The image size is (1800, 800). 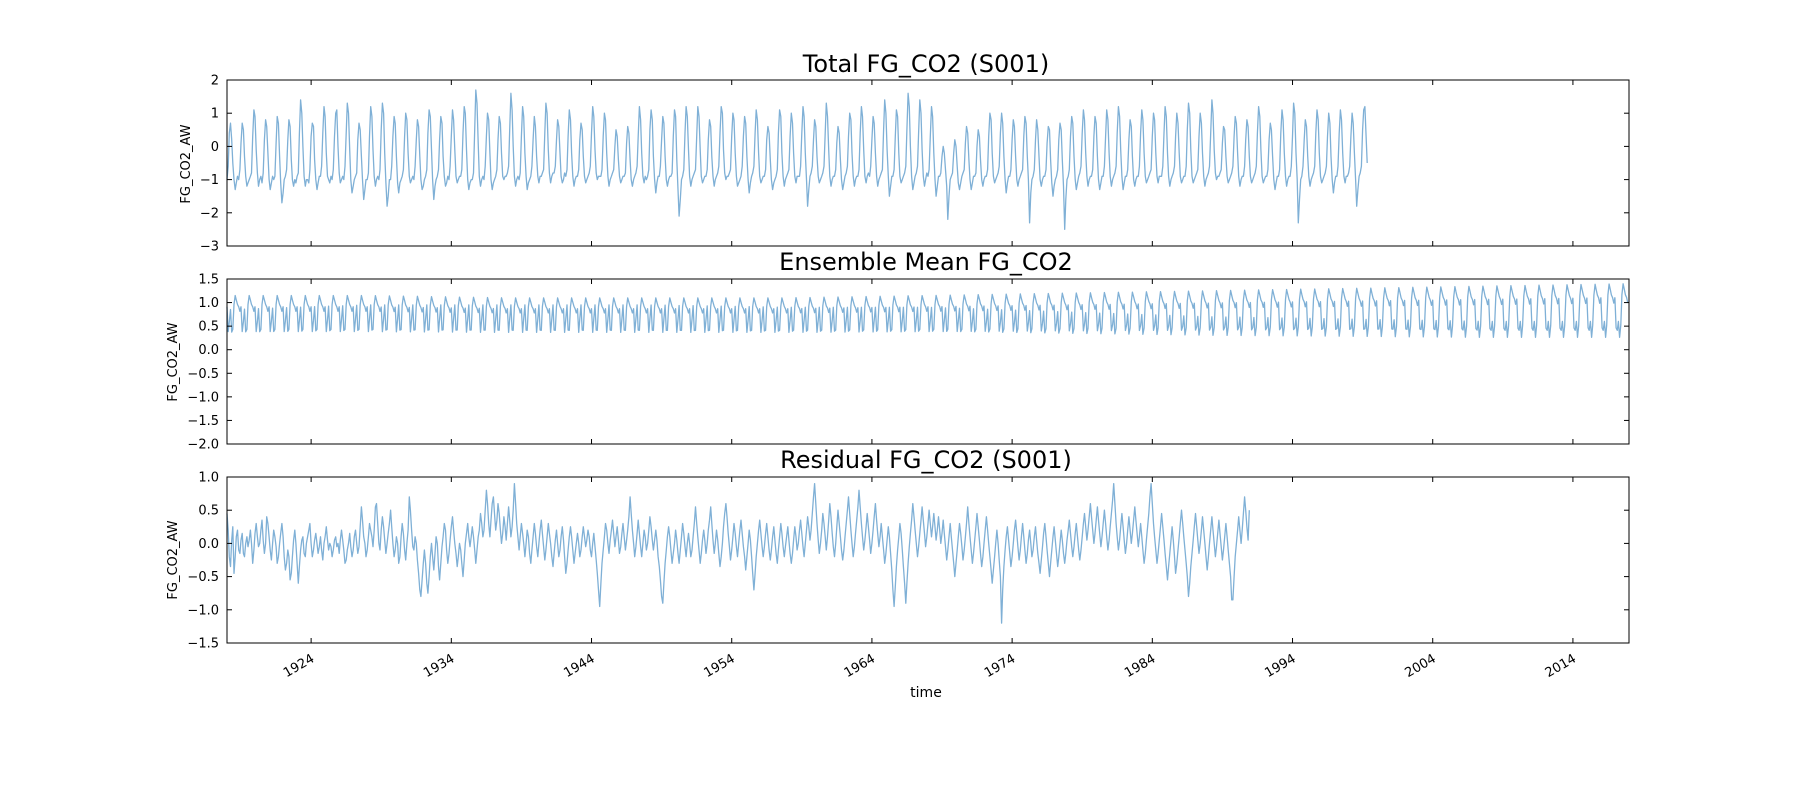 I want to click on y-tick-label: 2, so click(x=215, y=81).